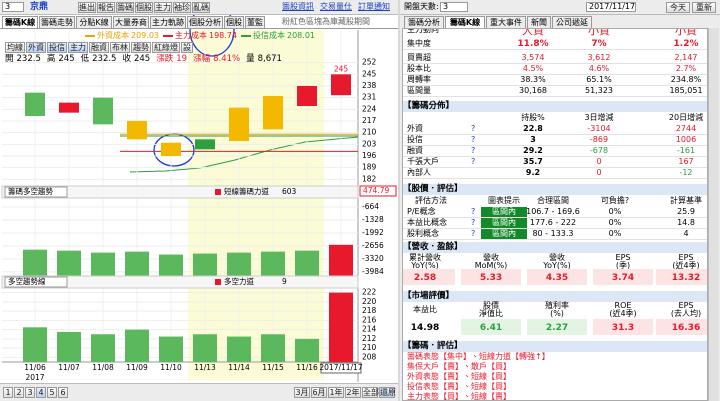 Image resolution: width=720 pixels, height=401 pixels. What do you see at coordinates (125, 7) in the screenshot?
I see `tool-button: 籌碼` at bounding box center [125, 7].